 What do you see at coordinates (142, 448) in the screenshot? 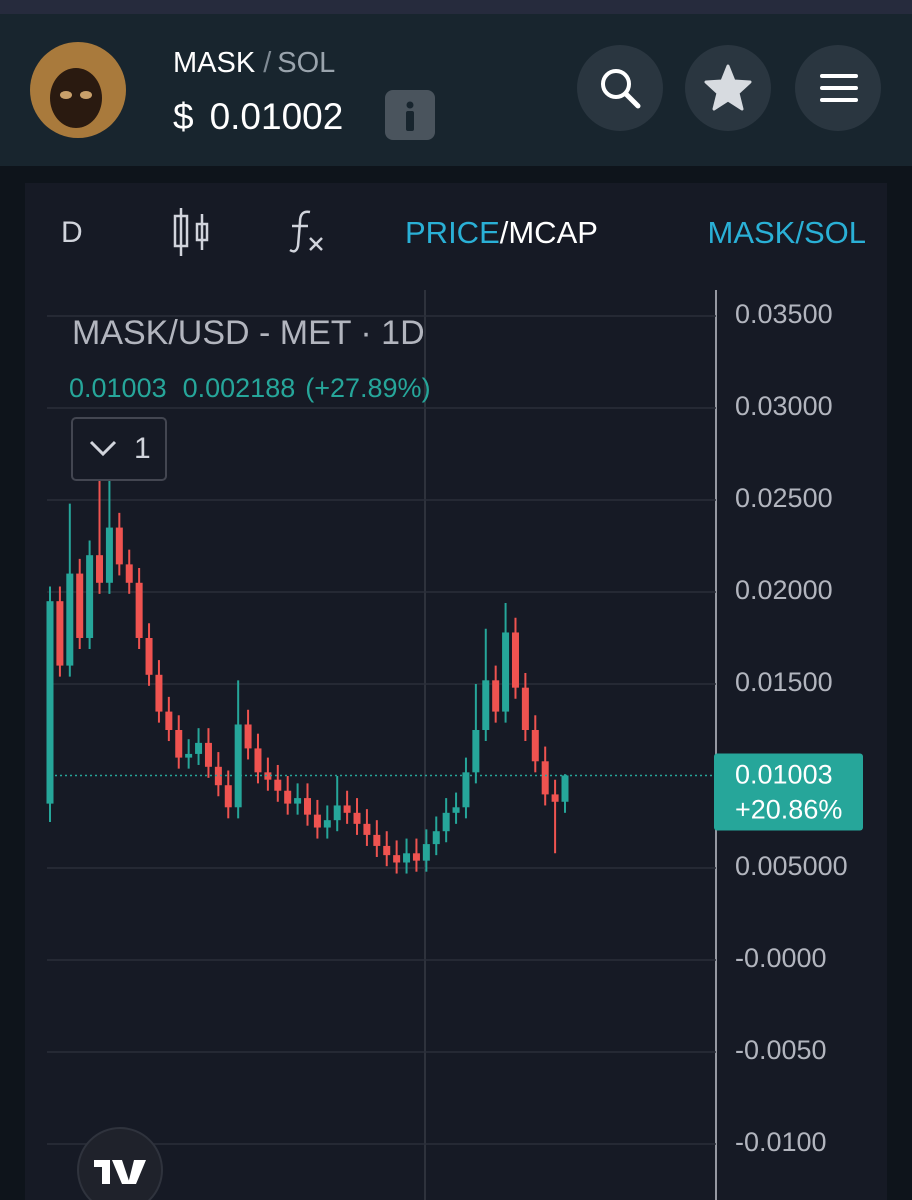
I see `badge-count: 1` at bounding box center [142, 448].